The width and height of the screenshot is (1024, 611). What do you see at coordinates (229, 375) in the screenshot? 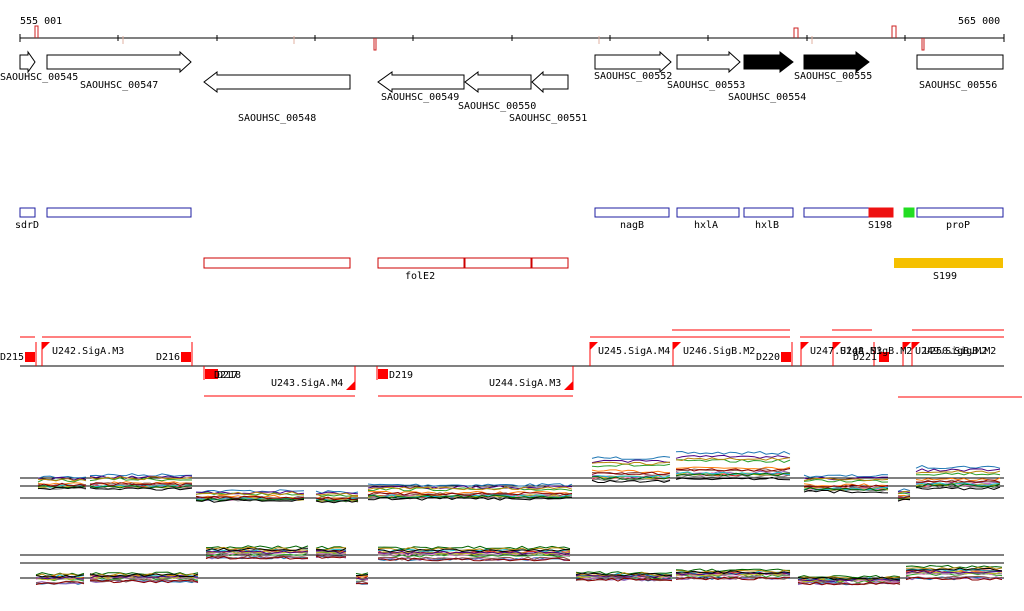
I see `segment-label-D218: D218` at bounding box center [229, 375].